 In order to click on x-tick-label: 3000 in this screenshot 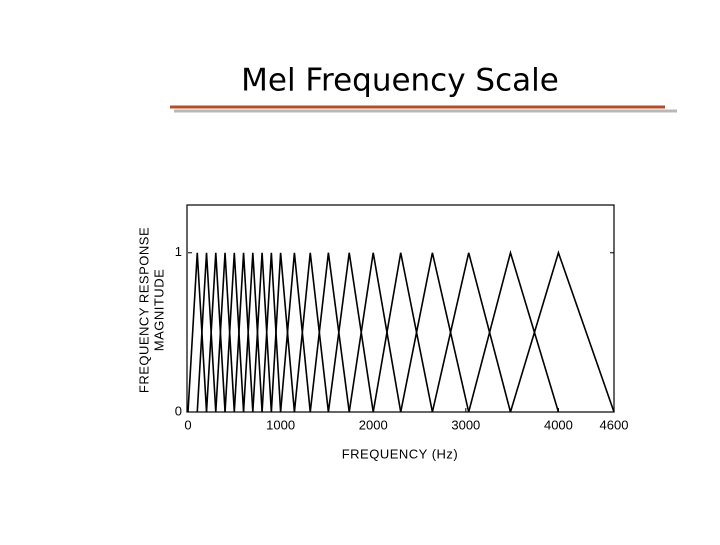, I will do `click(465, 424)`.